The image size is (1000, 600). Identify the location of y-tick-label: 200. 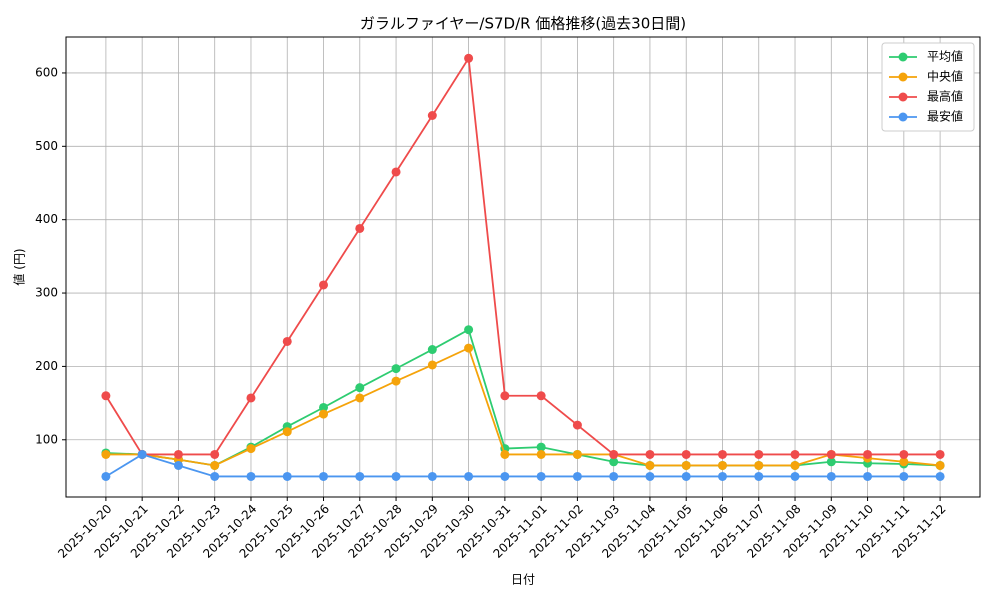
(46, 366).